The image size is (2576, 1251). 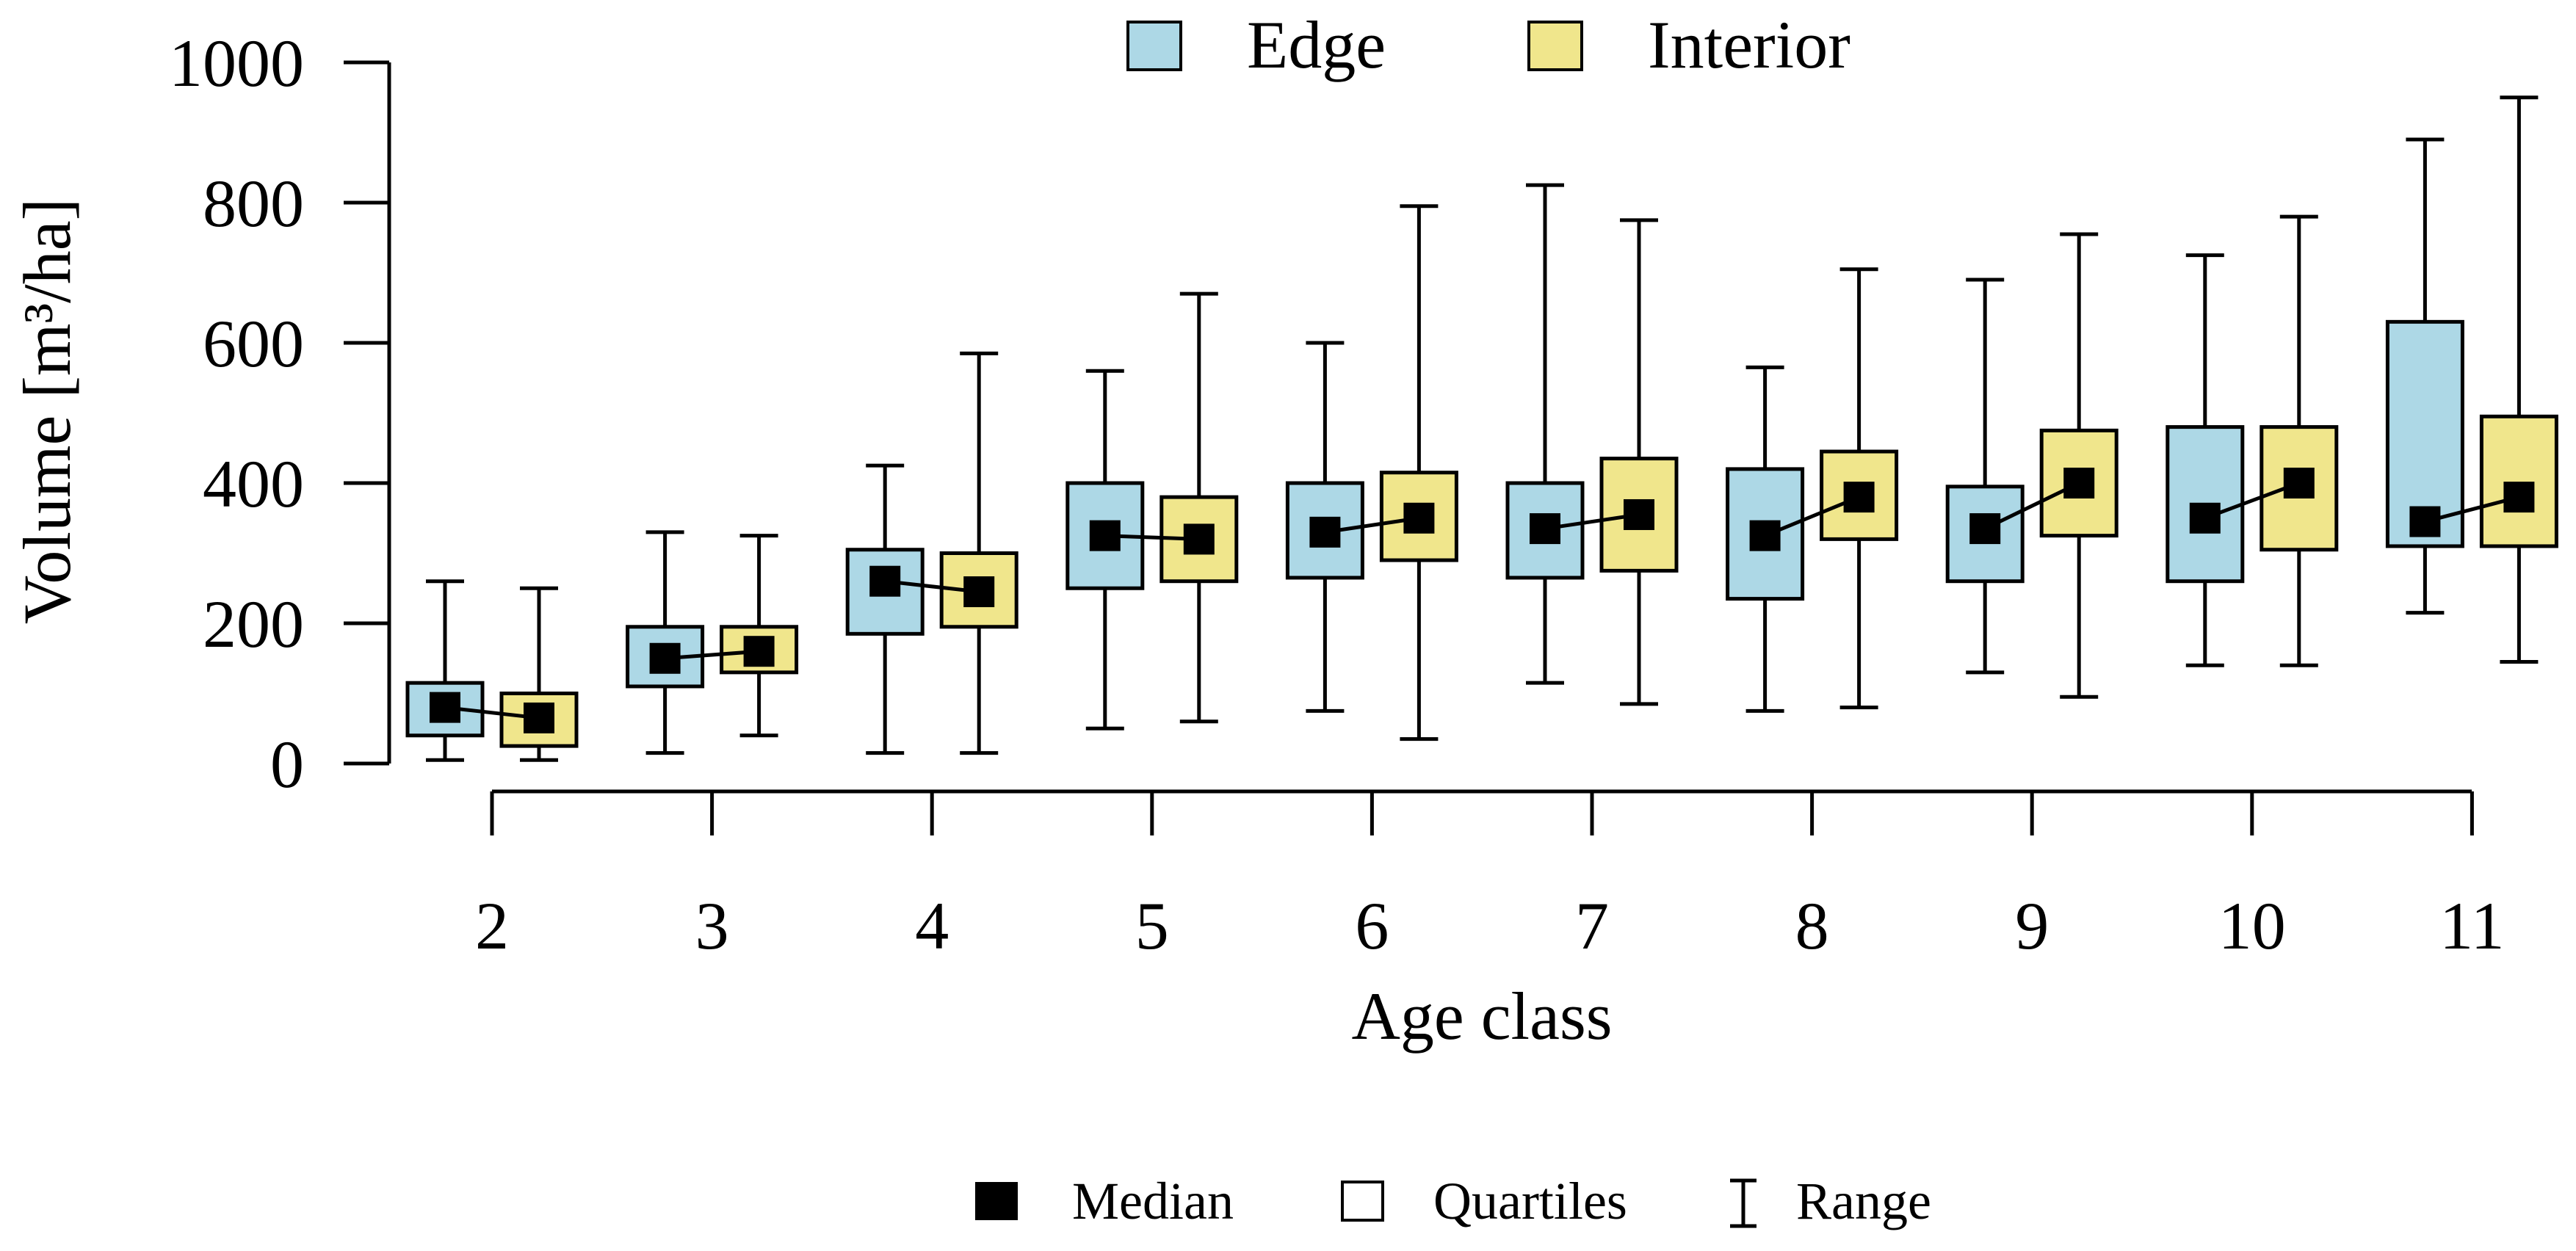 I want to click on y-tick-label: 1000, so click(x=236, y=63).